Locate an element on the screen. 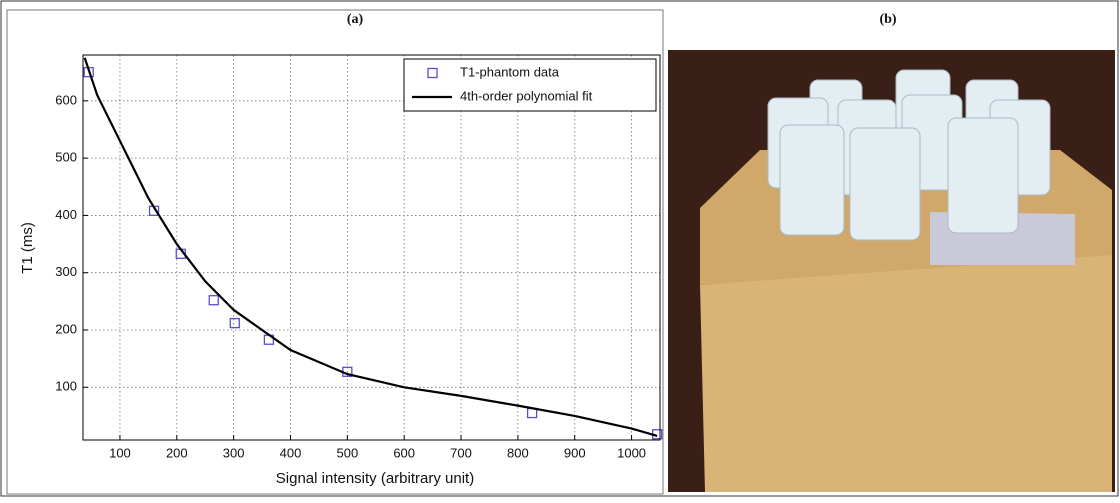 This screenshot has width=1120, height=503. y-tick-label: 200 is located at coordinates (66, 328).